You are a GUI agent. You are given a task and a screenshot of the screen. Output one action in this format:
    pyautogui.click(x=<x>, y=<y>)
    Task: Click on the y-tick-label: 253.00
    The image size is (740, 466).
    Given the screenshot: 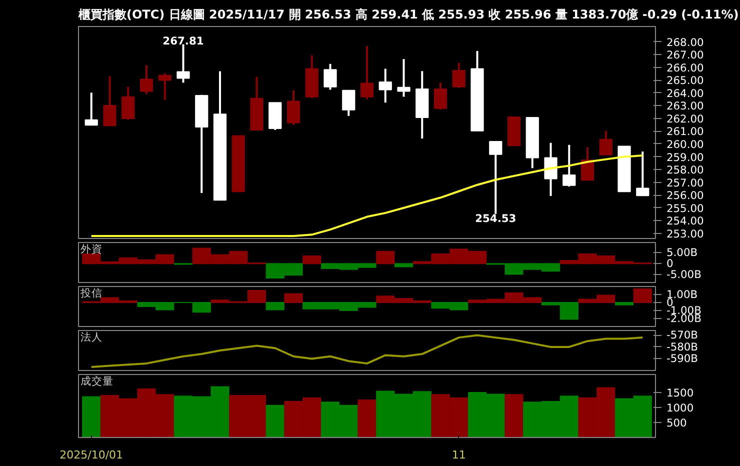 What is the action you would take?
    pyautogui.click(x=685, y=233)
    